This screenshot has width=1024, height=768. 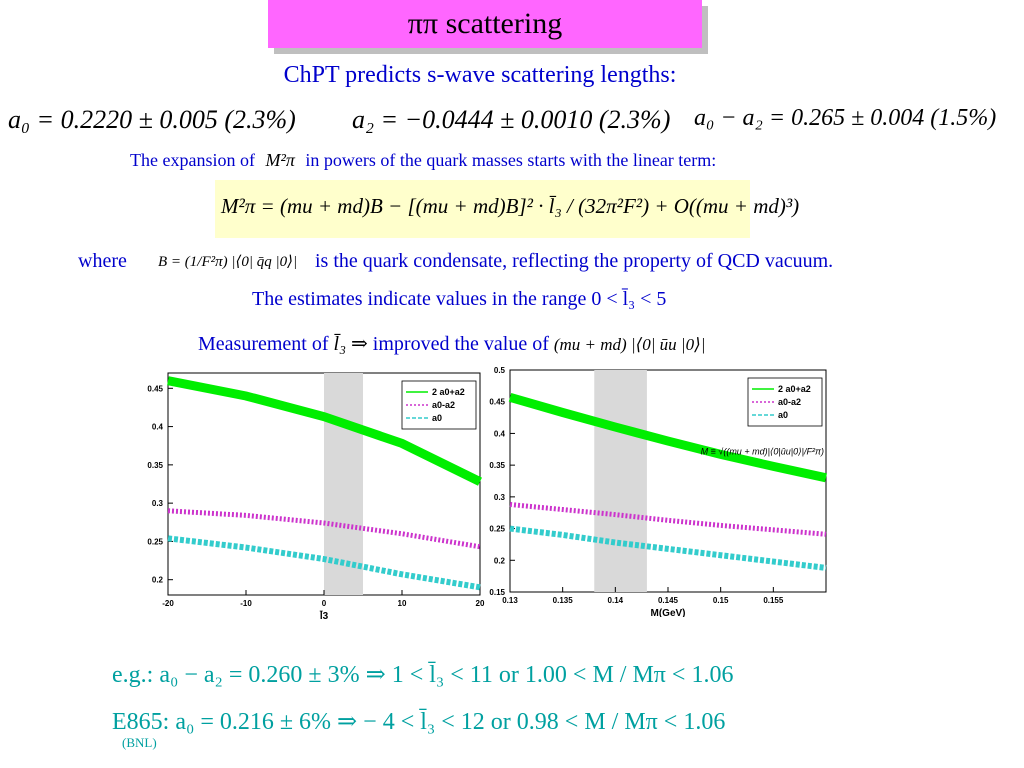 I want to click on expansion-symbol: M²π, so click(x=280, y=160).